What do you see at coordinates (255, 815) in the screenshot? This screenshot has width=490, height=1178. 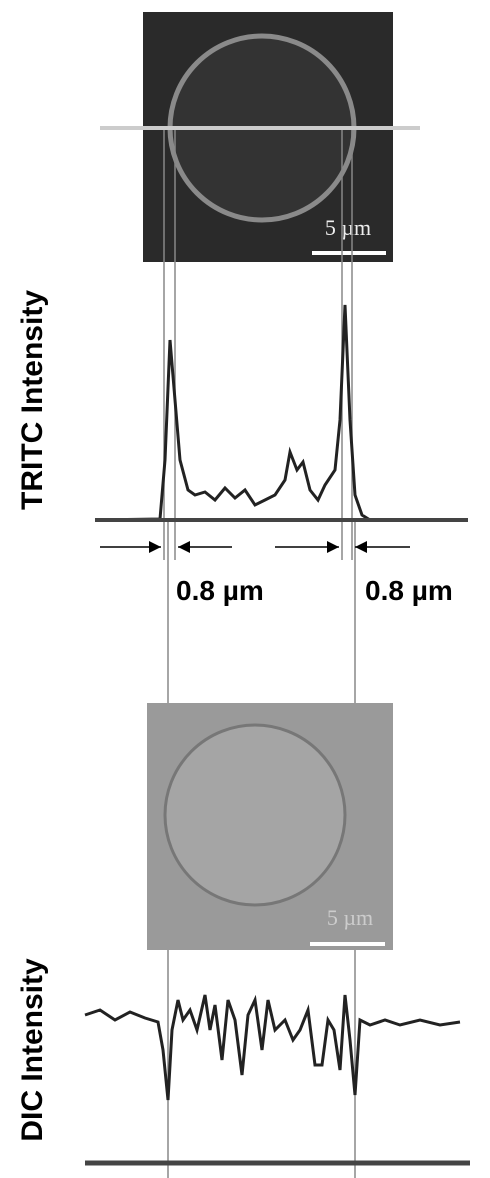 I see `cell-outline` at bounding box center [255, 815].